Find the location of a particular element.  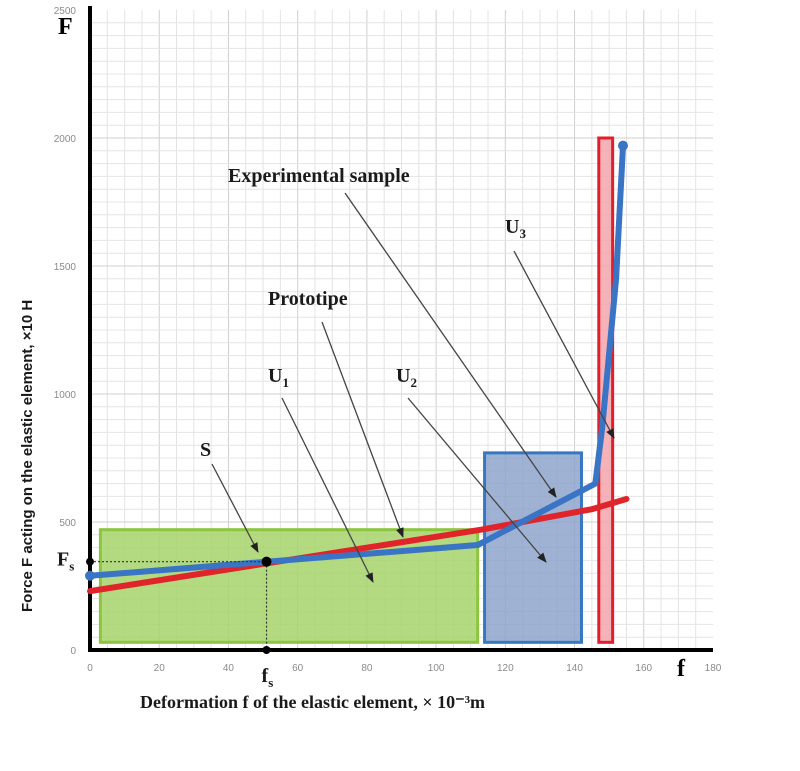

series-endpoint is located at coordinates (623, 145).